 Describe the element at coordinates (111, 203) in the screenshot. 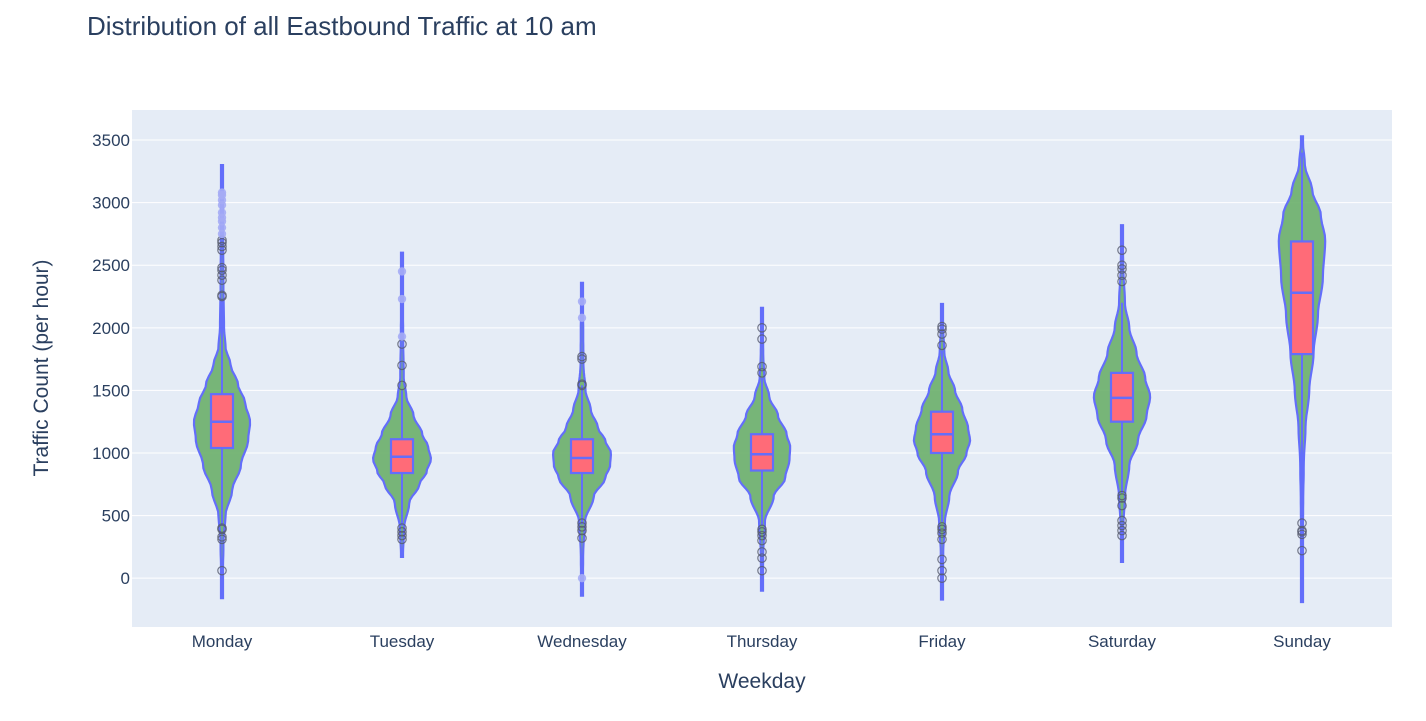

I see `y-tick-label: 3000` at that location.